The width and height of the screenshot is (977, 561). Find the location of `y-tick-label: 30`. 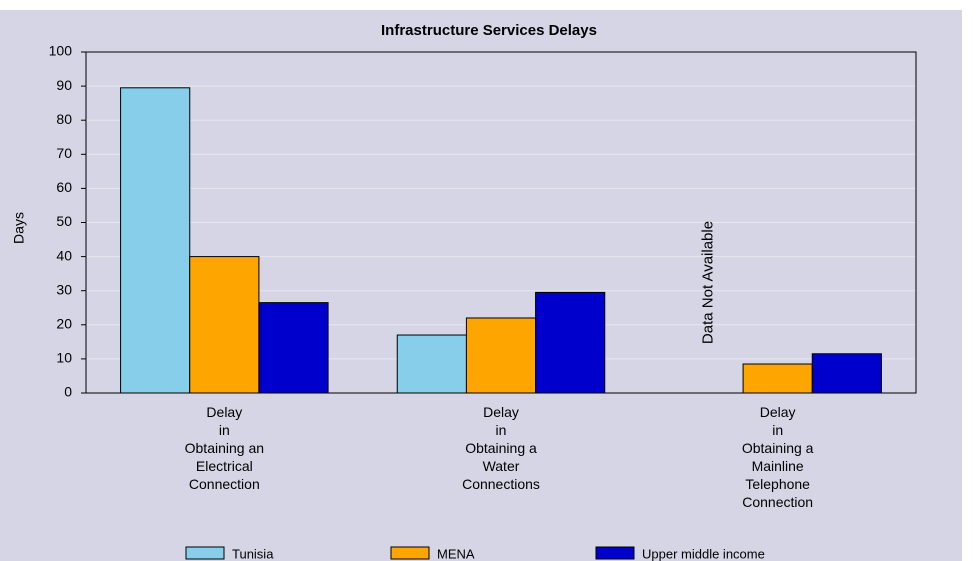

y-tick-label: 30 is located at coordinates (64, 289).